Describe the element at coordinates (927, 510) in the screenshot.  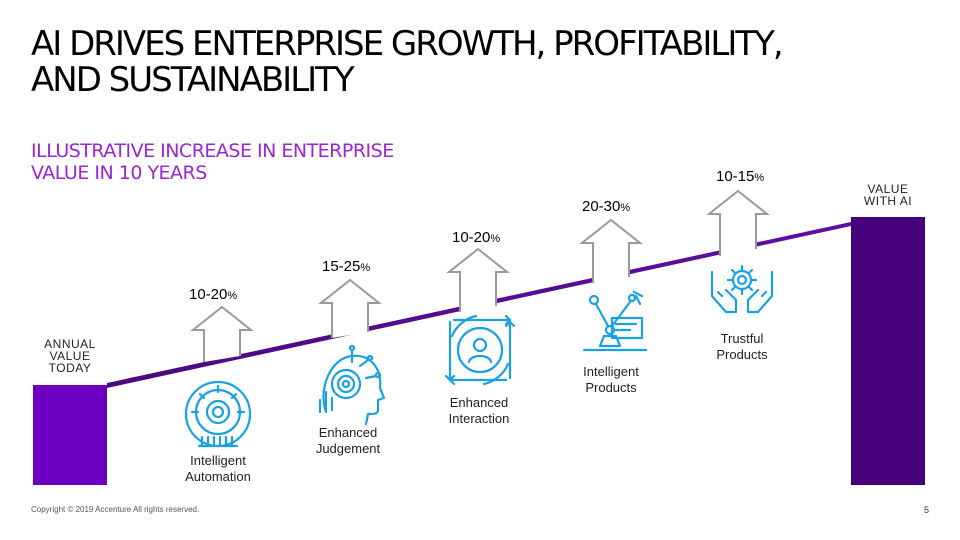
I see `page-number: 5` at that location.